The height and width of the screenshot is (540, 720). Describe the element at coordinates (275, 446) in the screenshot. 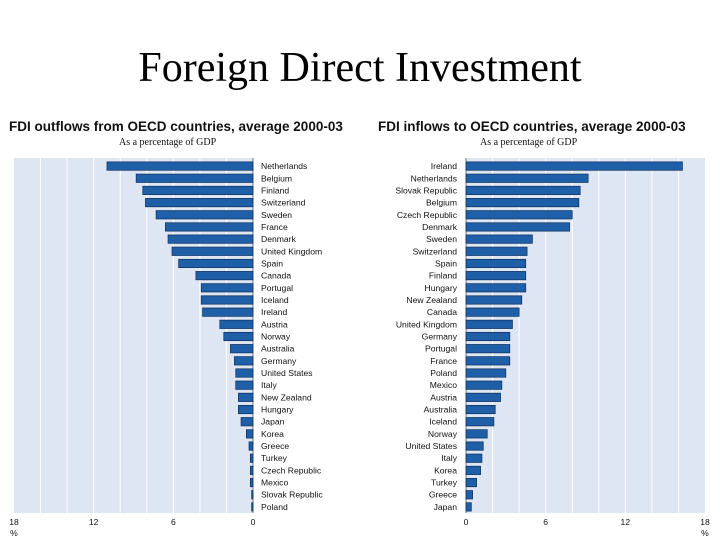

I see `outflows-category-label: Greece` at that location.